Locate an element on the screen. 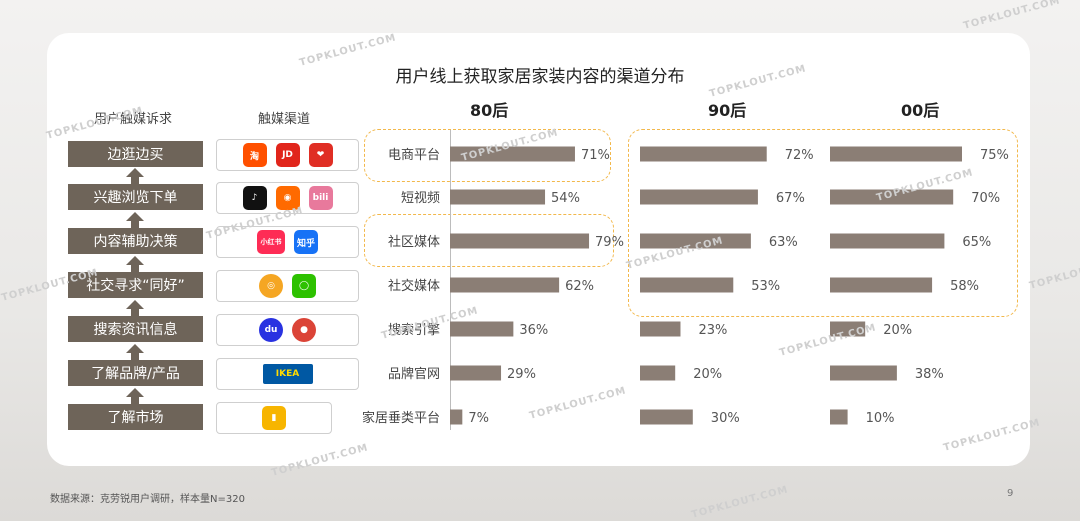 This screenshot has width=1080, height=521. highlight-ecommerce-80s is located at coordinates (487, 155).